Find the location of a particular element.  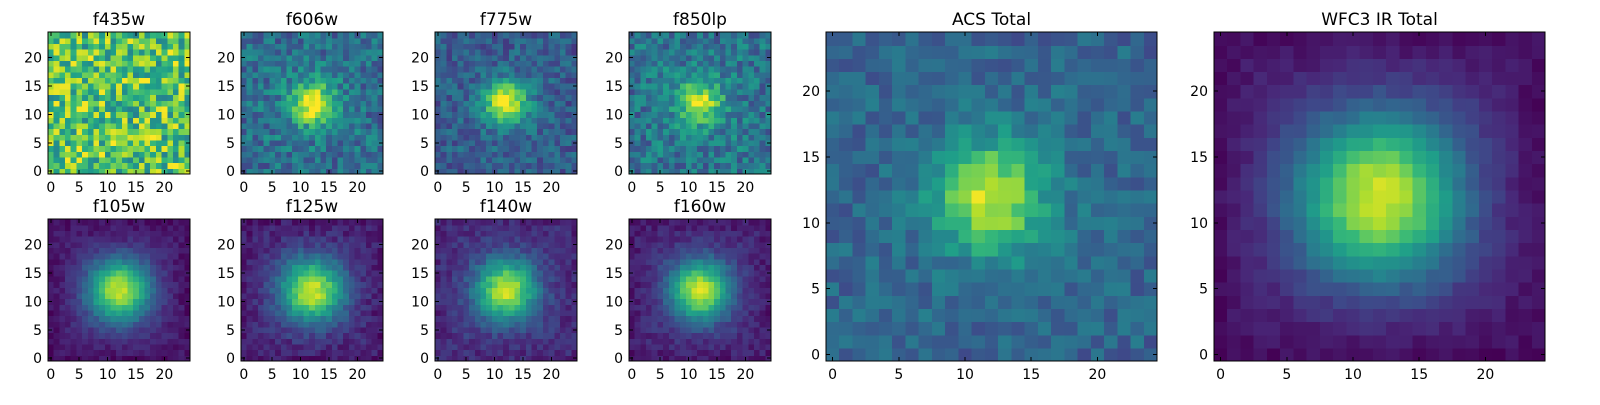

y-tick-label: 20 is located at coordinates (226, 59).